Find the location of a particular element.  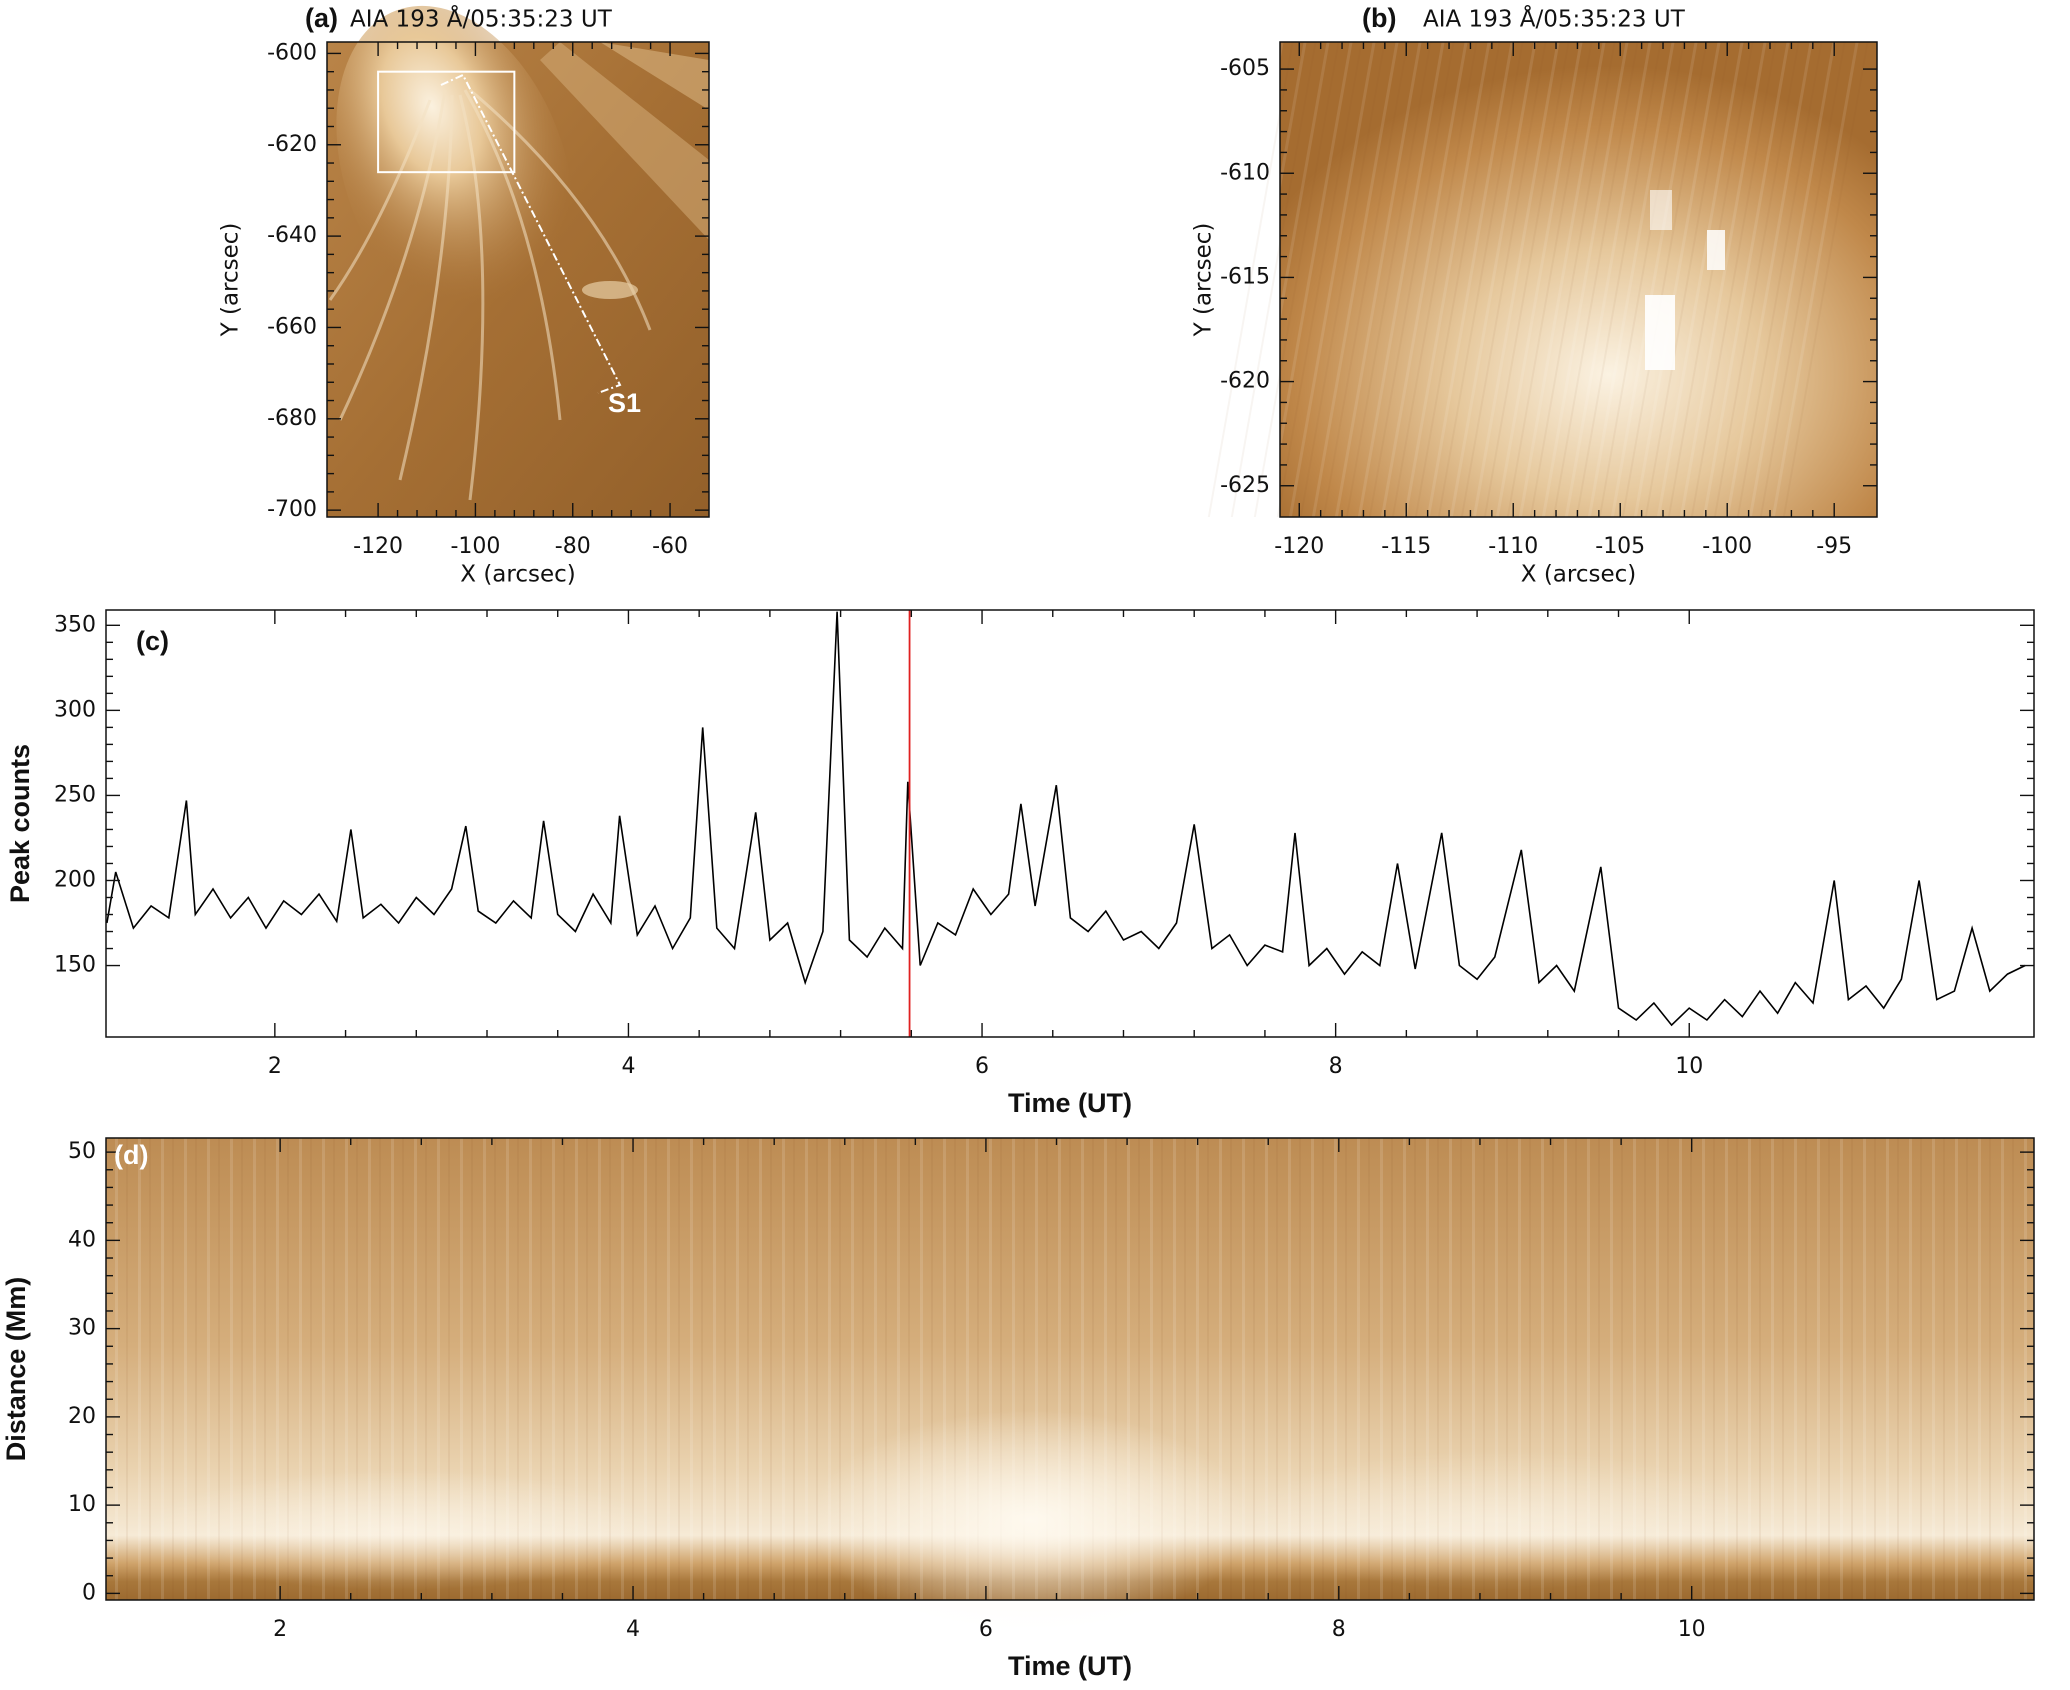

y-tick-label: -610 is located at coordinates (1245, 172).